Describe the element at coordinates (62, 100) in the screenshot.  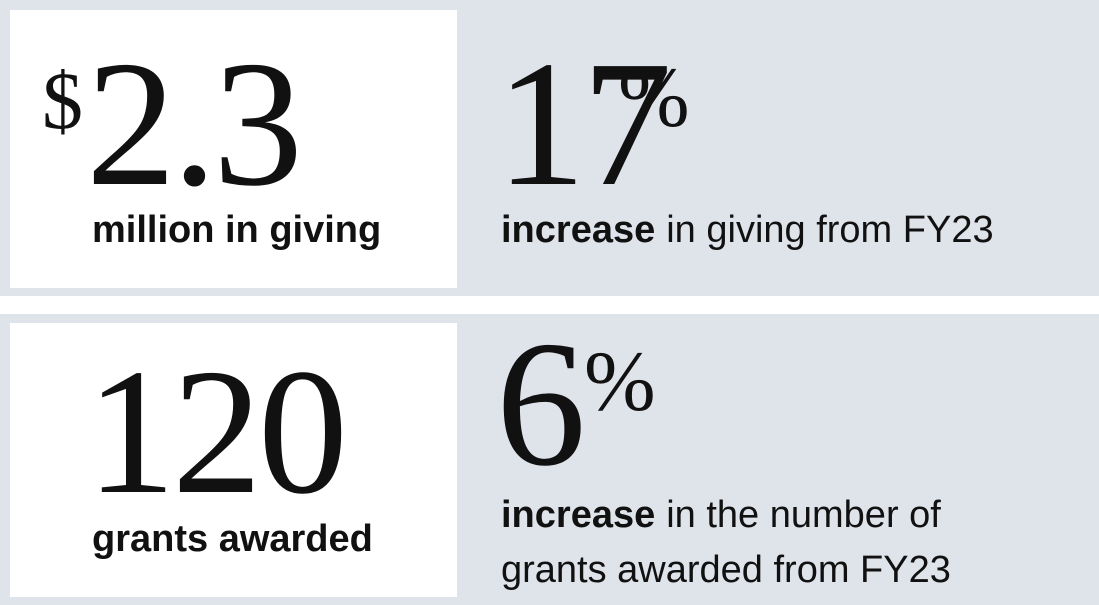
I see `currency-sign: $` at that location.